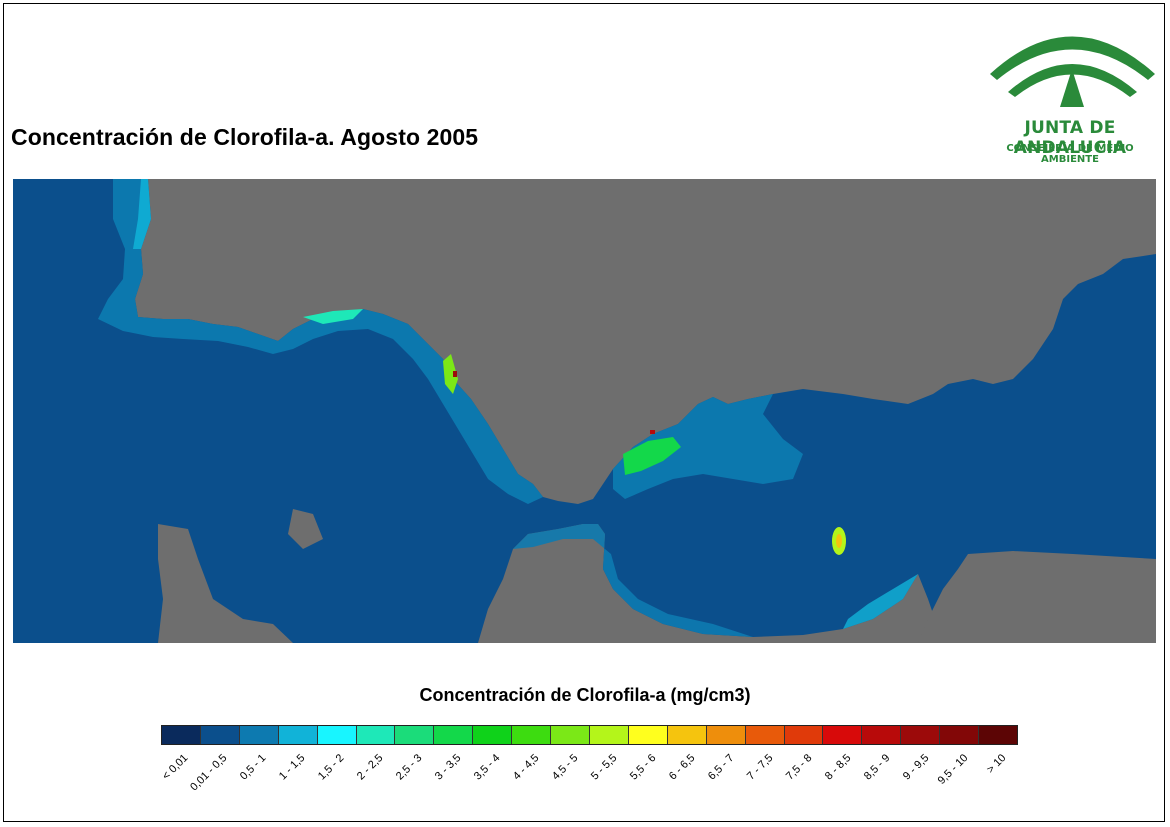  What do you see at coordinates (487, 767) in the screenshot?
I see `legend-label: 3,5 - 4` at bounding box center [487, 767].